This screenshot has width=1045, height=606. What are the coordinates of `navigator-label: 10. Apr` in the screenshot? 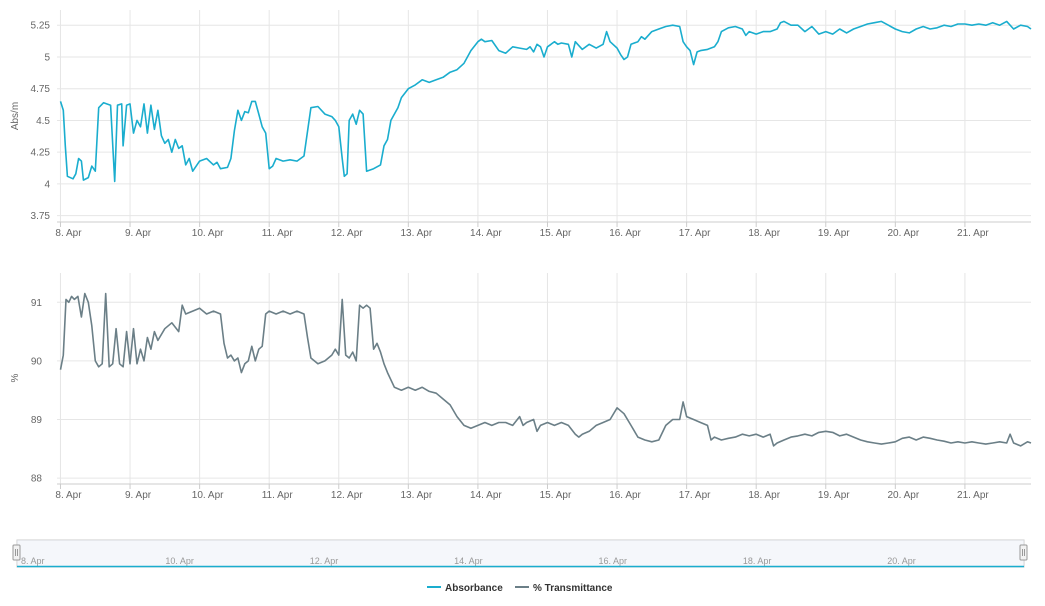 It's located at (179, 561).